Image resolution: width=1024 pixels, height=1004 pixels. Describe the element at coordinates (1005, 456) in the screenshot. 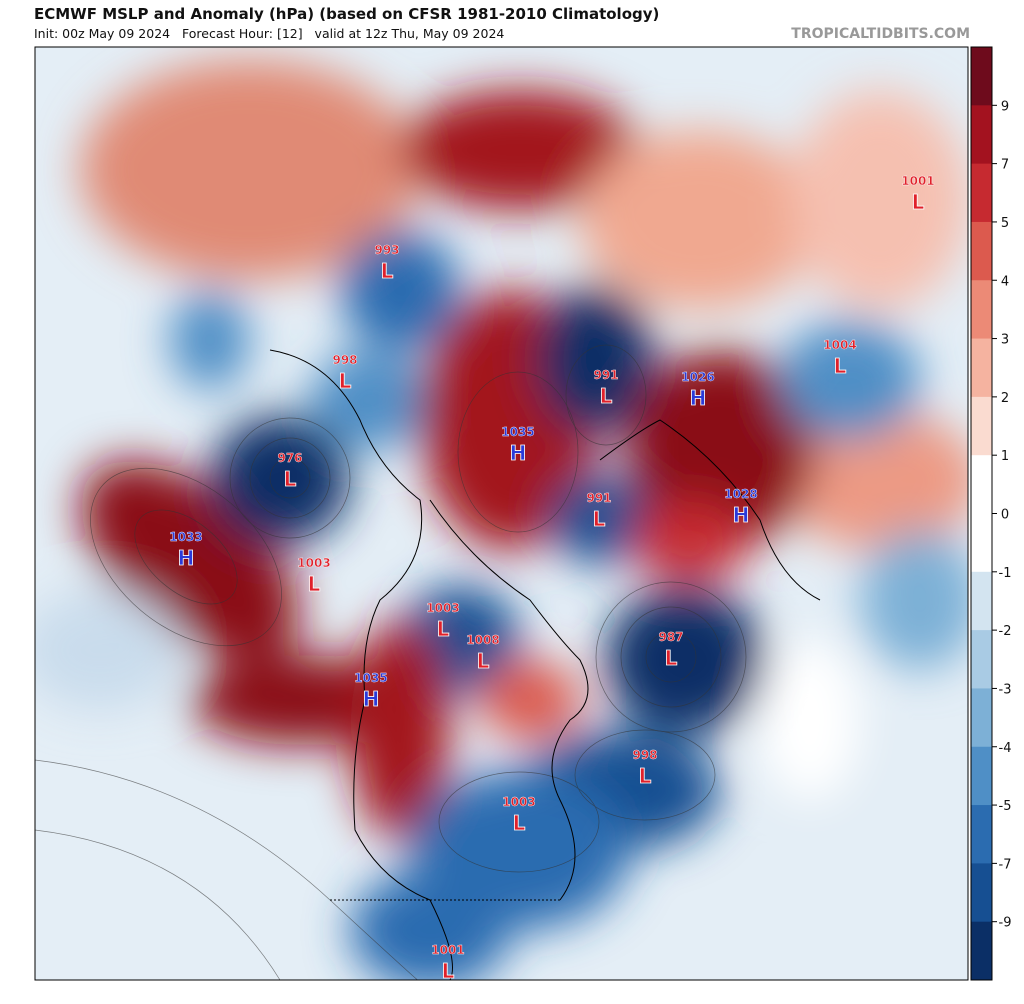

I see `colorbar-tick-label: 1` at that location.